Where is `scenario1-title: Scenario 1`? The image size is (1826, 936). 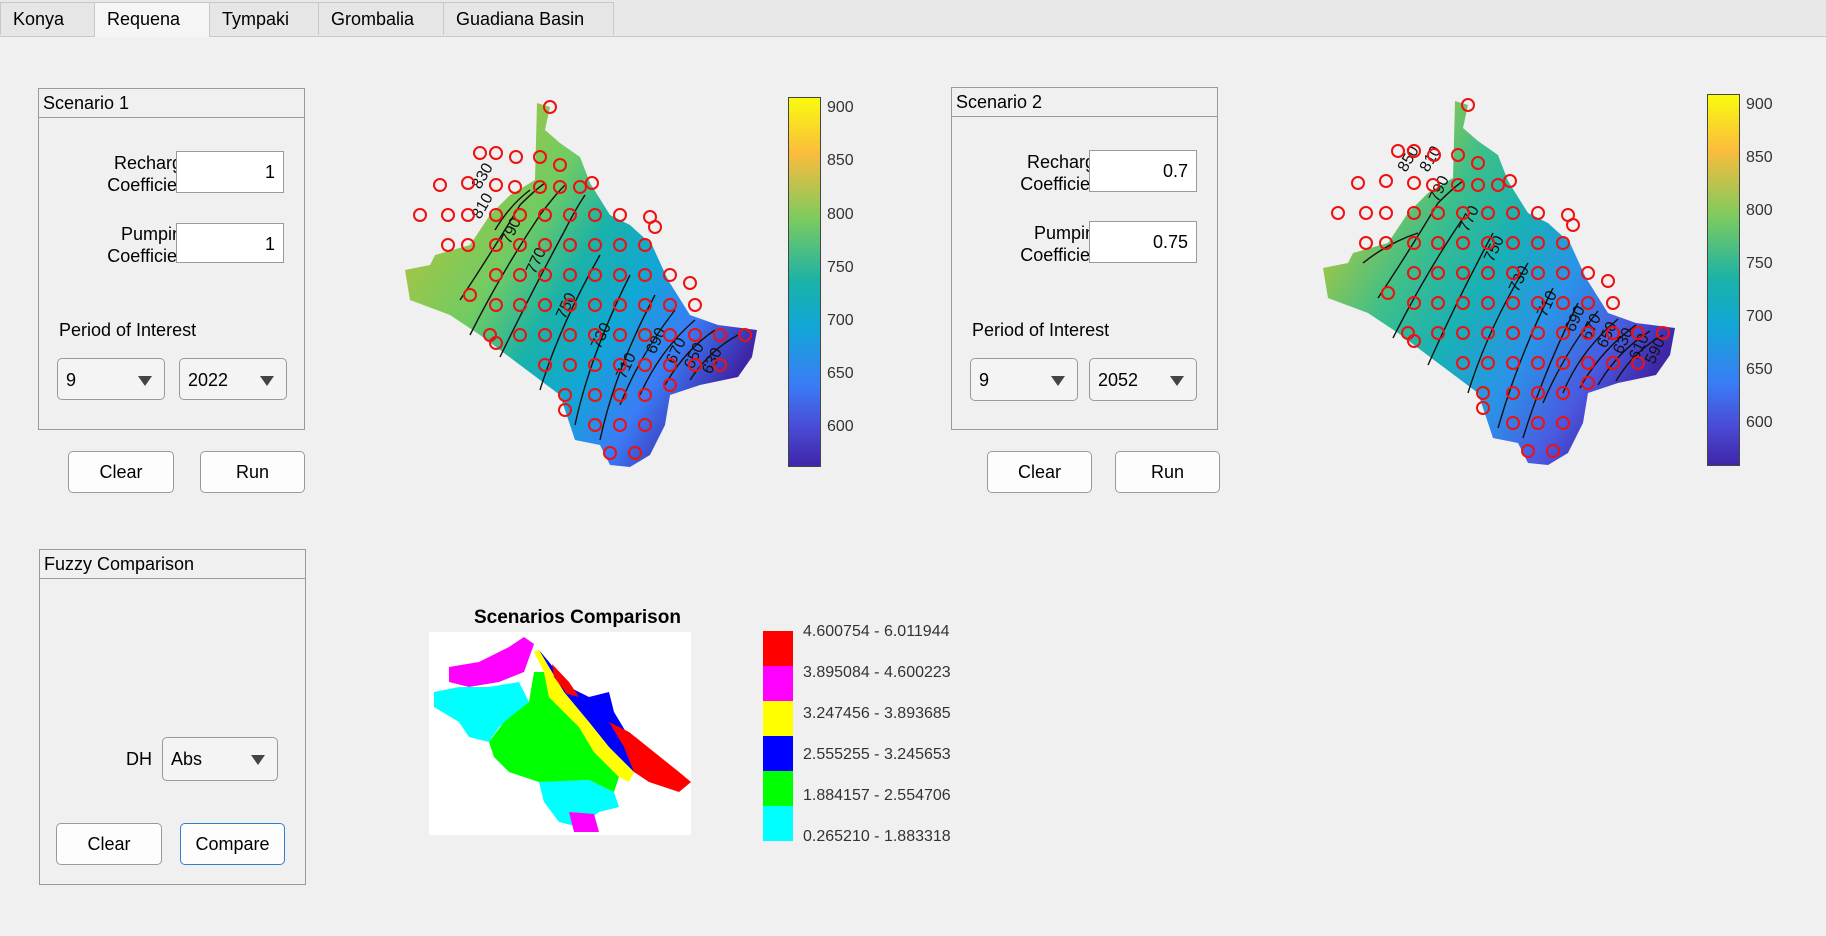 scenario1-title: Scenario 1 is located at coordinates (171, 103).